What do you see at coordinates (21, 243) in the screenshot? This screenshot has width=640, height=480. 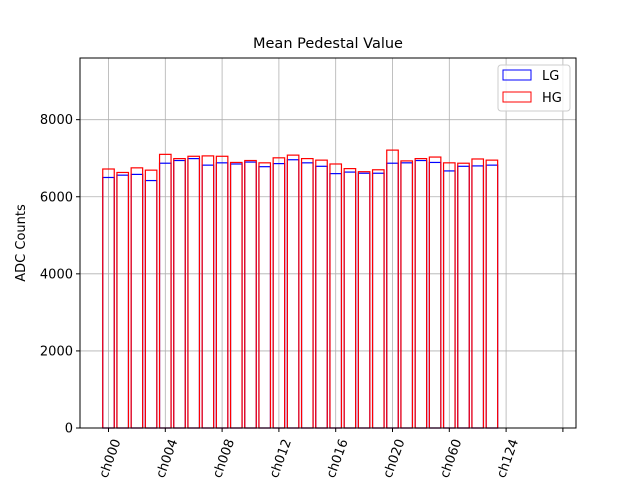 I see `y-axis-label: ADC Counts` at bounding box center [21, 243].